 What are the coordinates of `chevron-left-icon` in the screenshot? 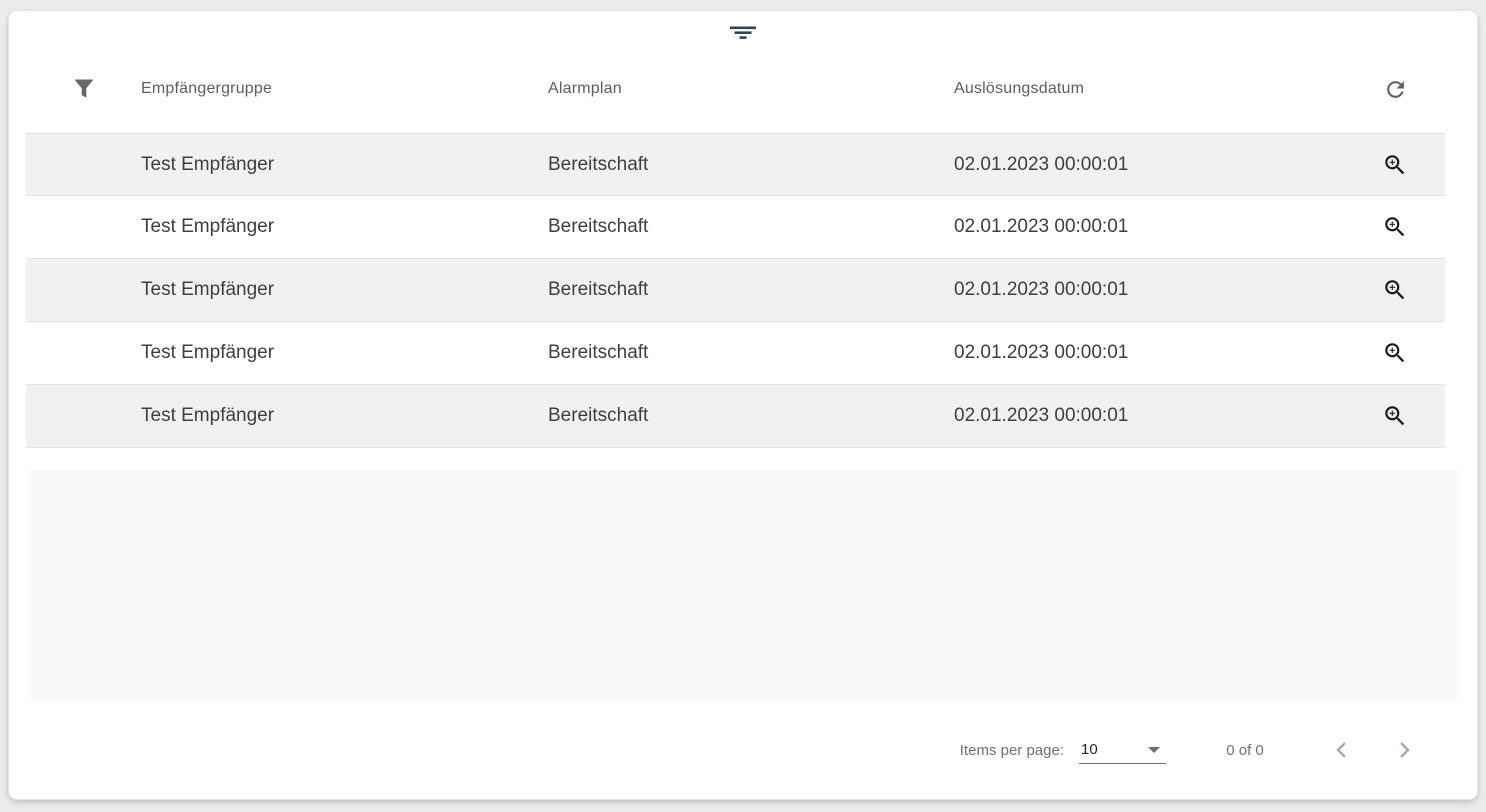 It's located at (1341, 750).